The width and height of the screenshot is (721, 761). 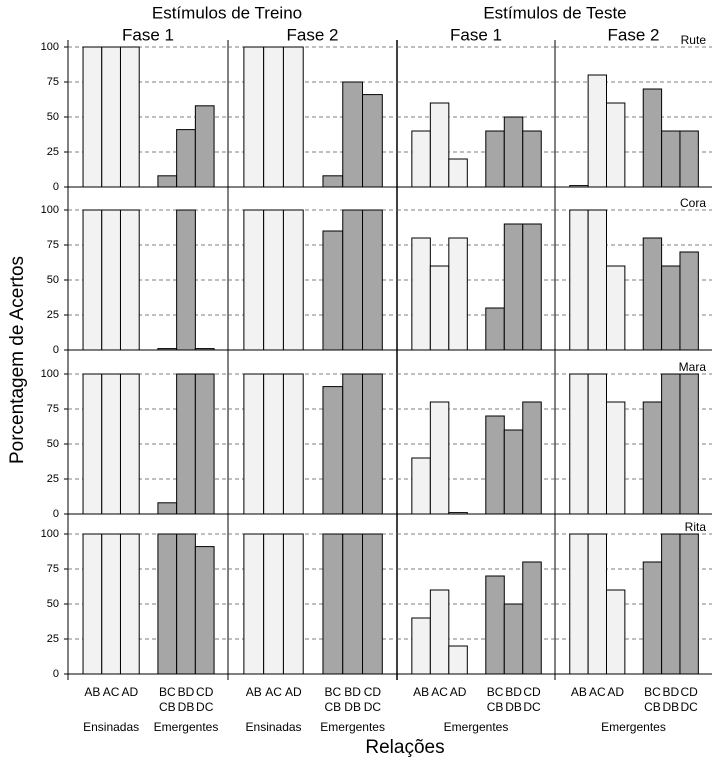 What do you see at coordinates (53, 82) in the screenshot?
I see `y-tick-label: 75` at bounding box center [53, 82].